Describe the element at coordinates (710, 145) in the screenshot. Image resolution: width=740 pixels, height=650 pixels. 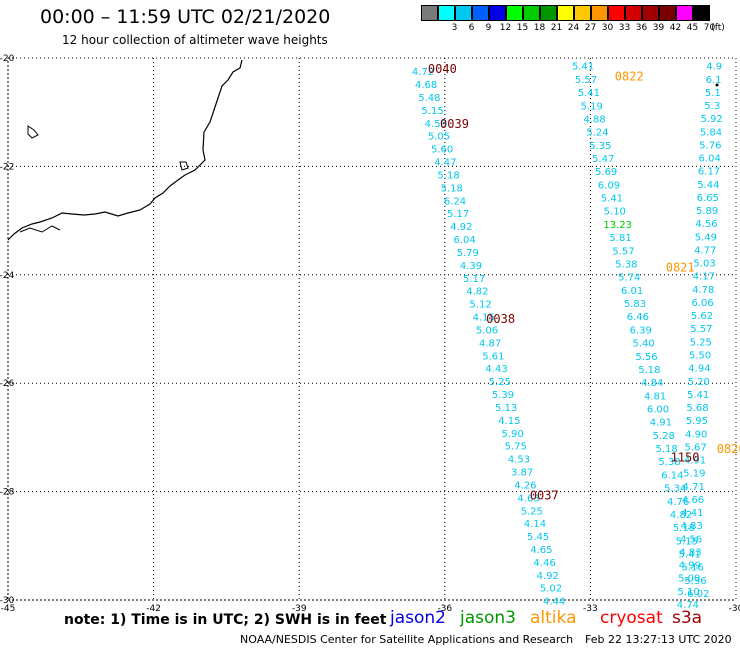
I see `wave-height-value: 5.76` at that location.